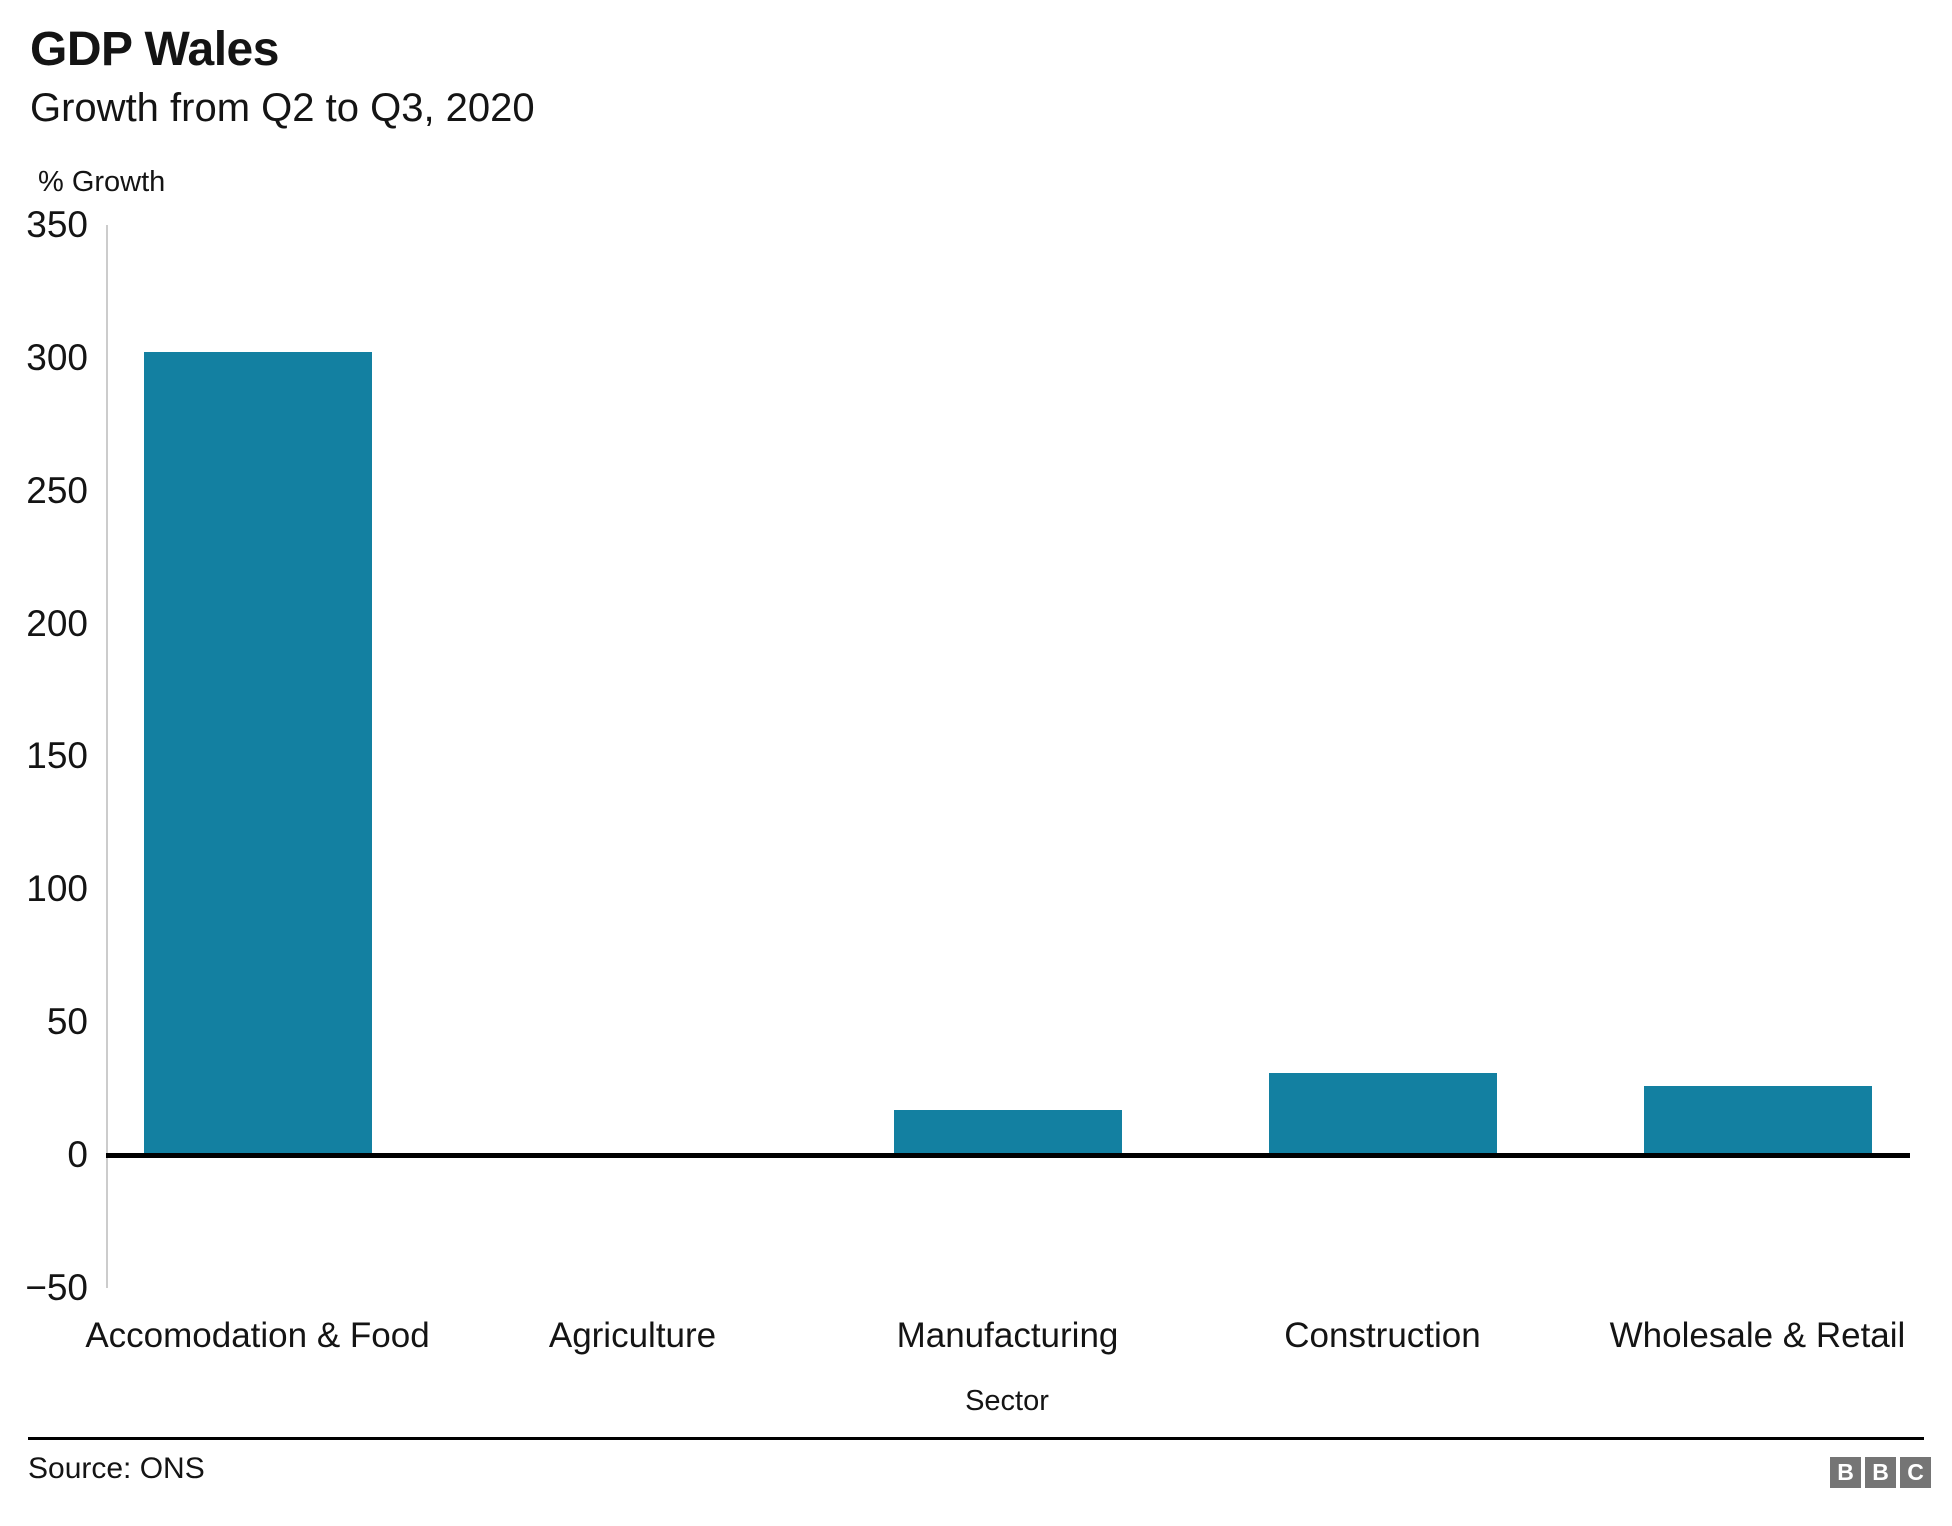 This screenshot has width=1952, height=1526. Describe the element at coordinates (154, 49) in the screenshot. I see `chart-title: GDP Wales` at that location.